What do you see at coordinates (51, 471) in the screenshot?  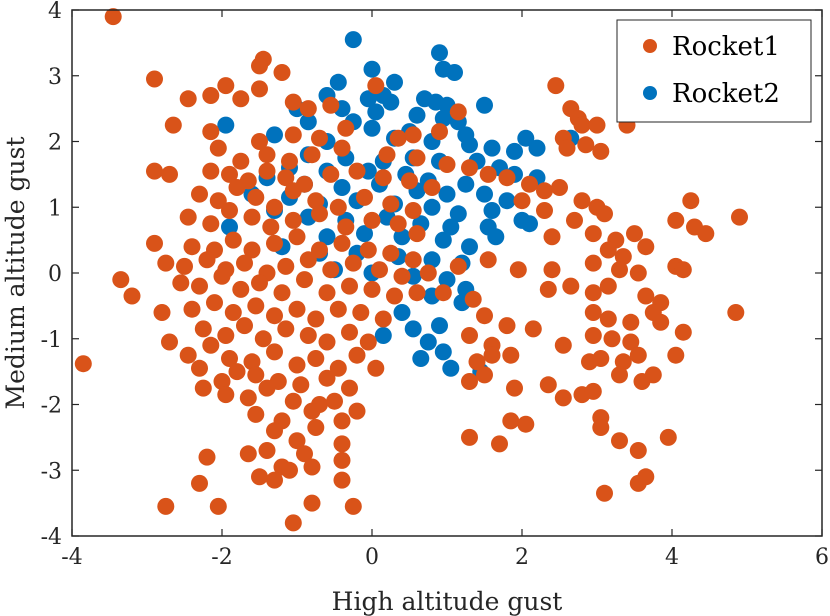 I see `y-tick-label-1: -3` at bounding box center [51, 471].